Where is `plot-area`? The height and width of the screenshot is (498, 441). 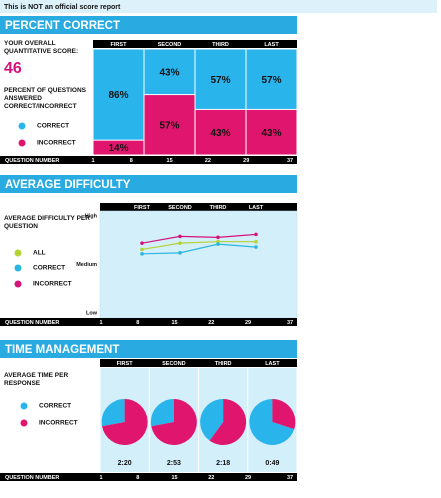 plot-area is located at coordinates (198, 264).